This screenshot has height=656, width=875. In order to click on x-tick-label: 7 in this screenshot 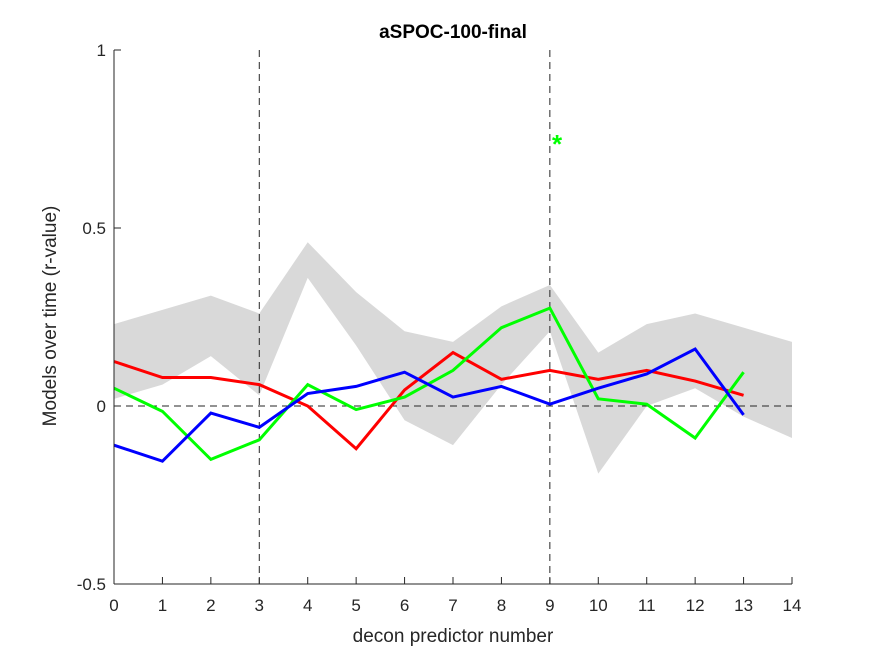, I will do `click(452, 605)`.